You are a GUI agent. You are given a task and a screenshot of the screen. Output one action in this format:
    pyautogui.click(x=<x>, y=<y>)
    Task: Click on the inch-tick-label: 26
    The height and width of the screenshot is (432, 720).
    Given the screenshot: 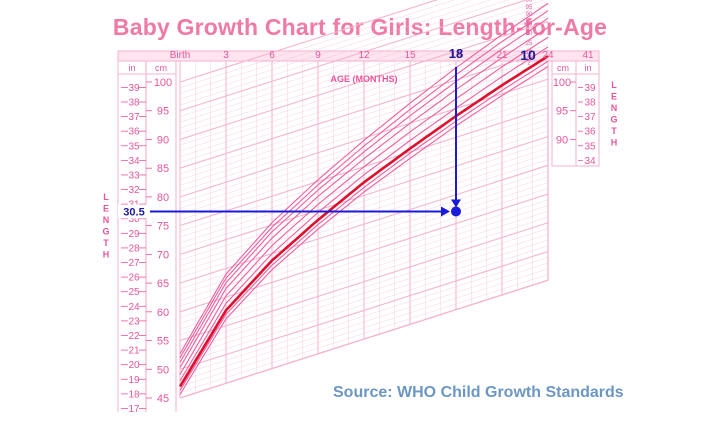 What is the action you would take?
    pyautogui.click(x=134, y=278)
    